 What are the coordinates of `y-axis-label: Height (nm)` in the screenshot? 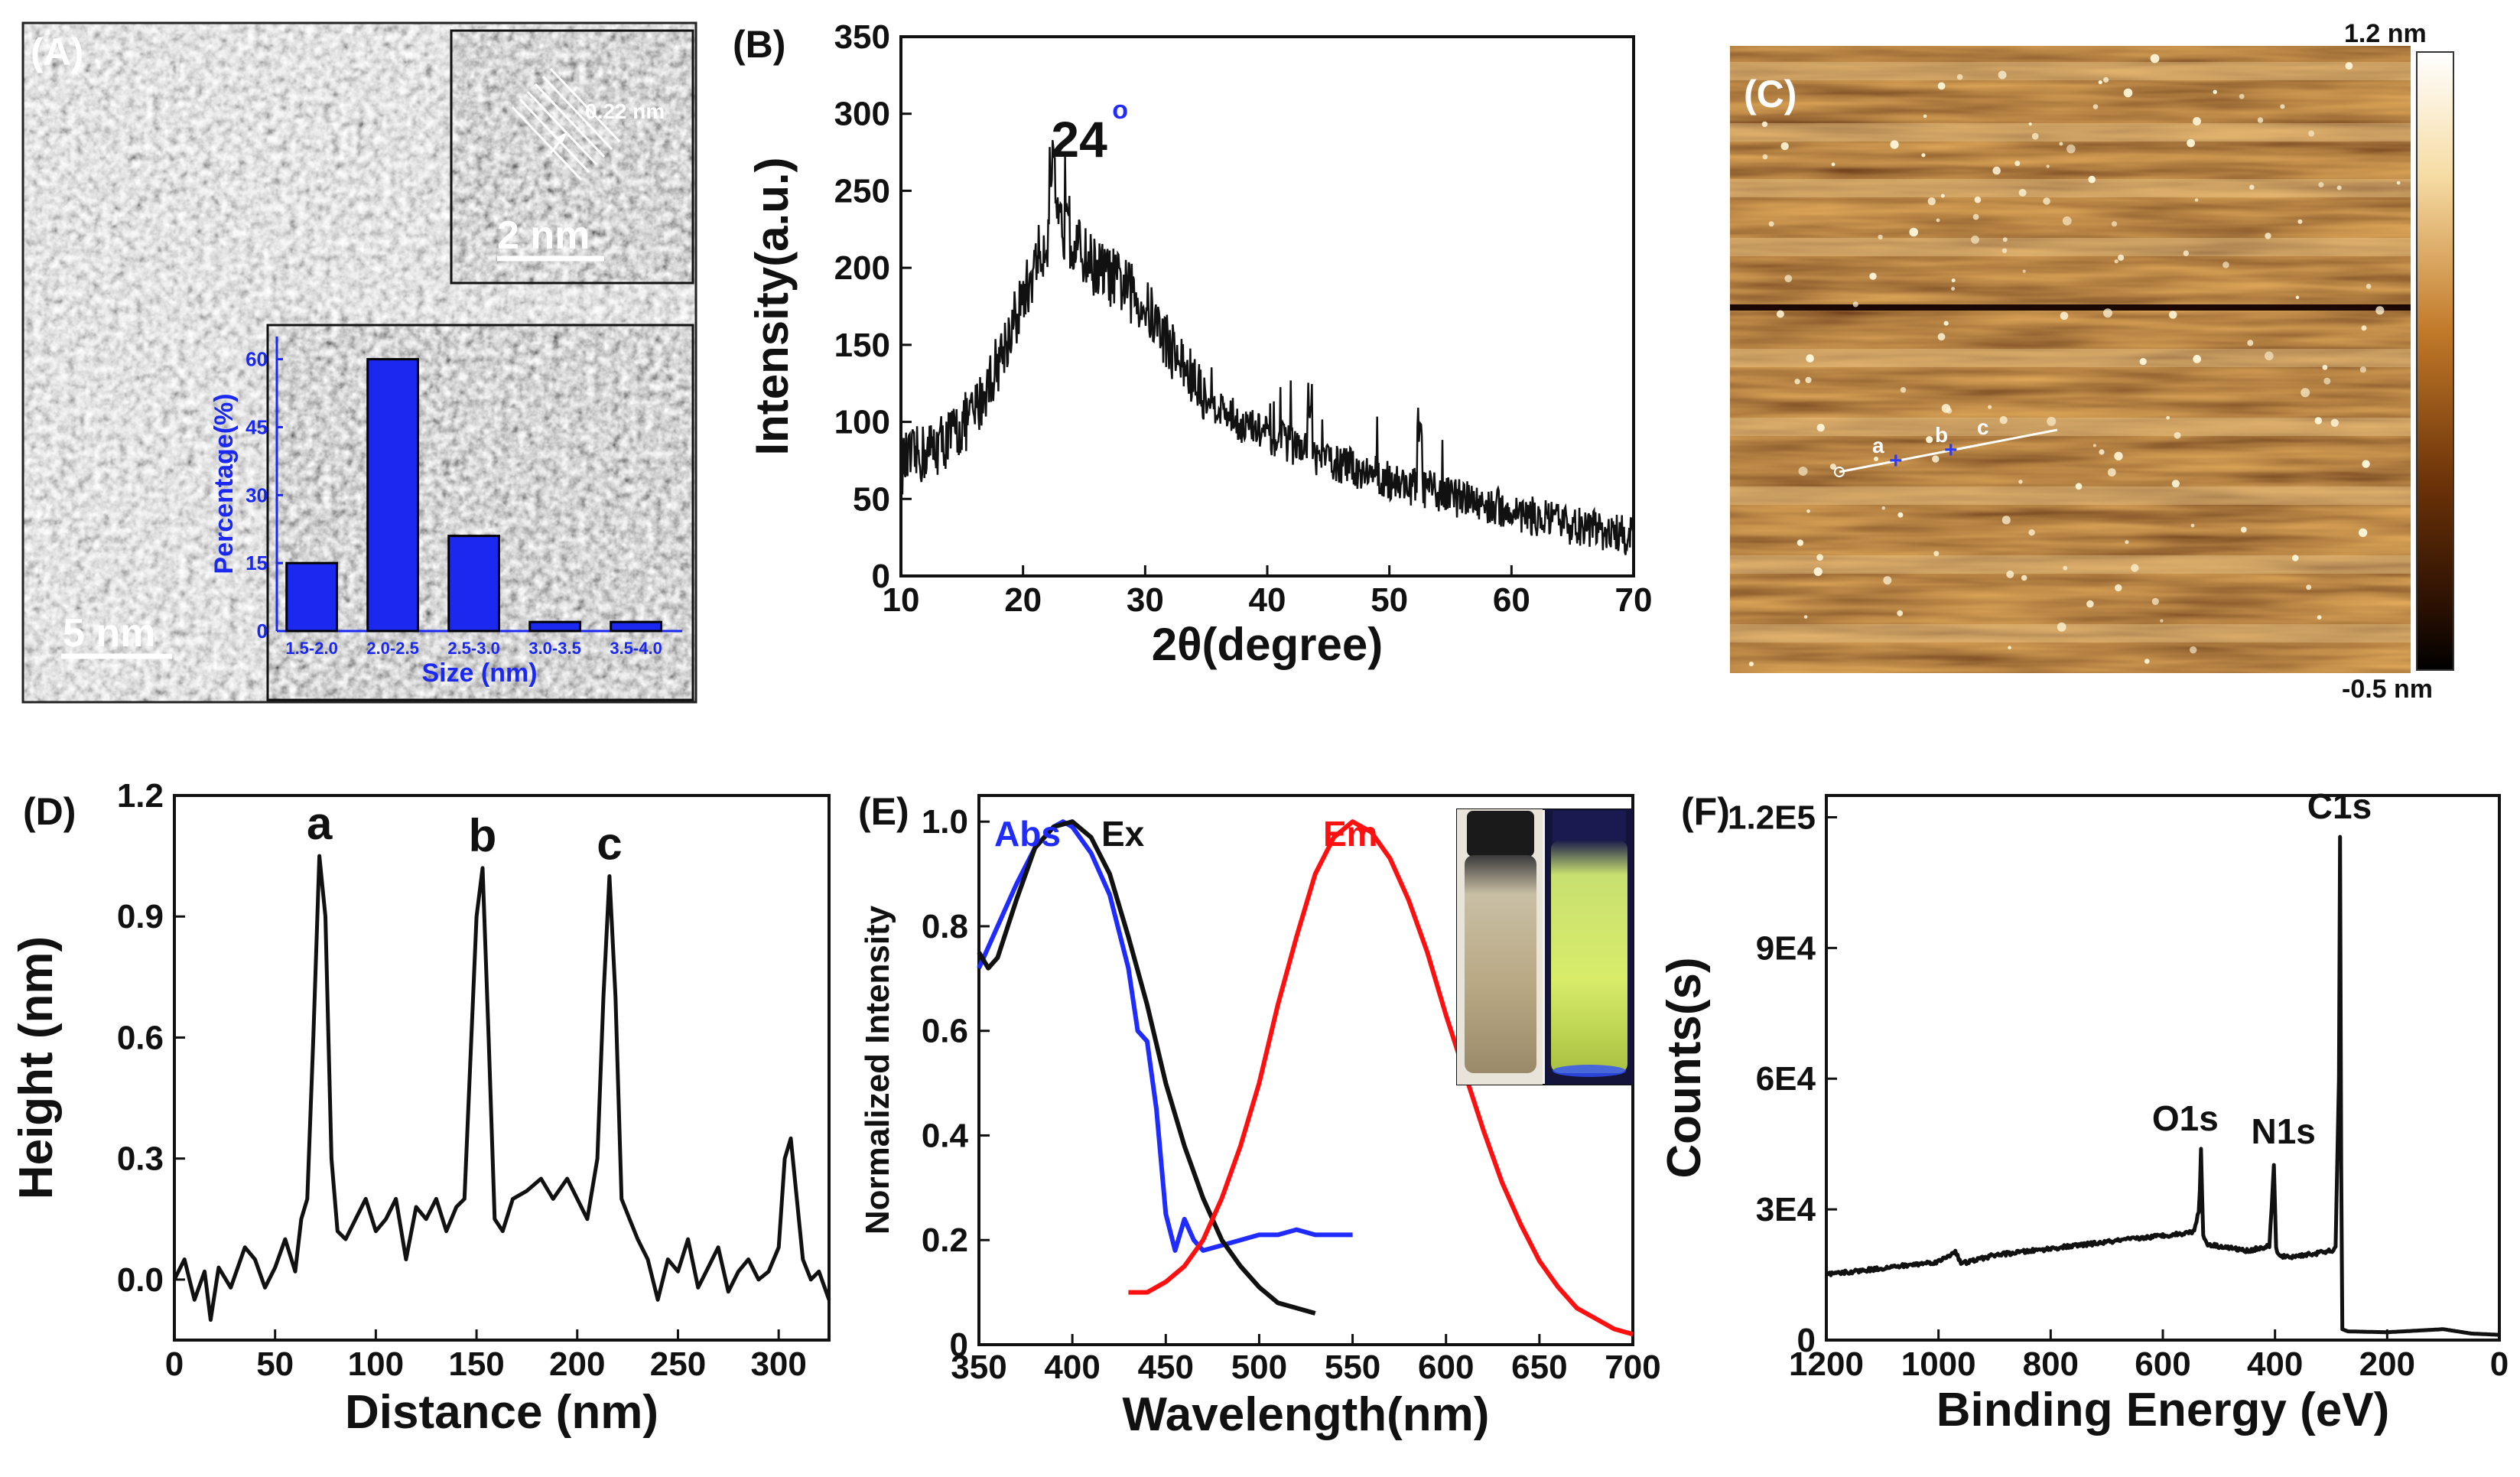 It's located at (36, 1067).